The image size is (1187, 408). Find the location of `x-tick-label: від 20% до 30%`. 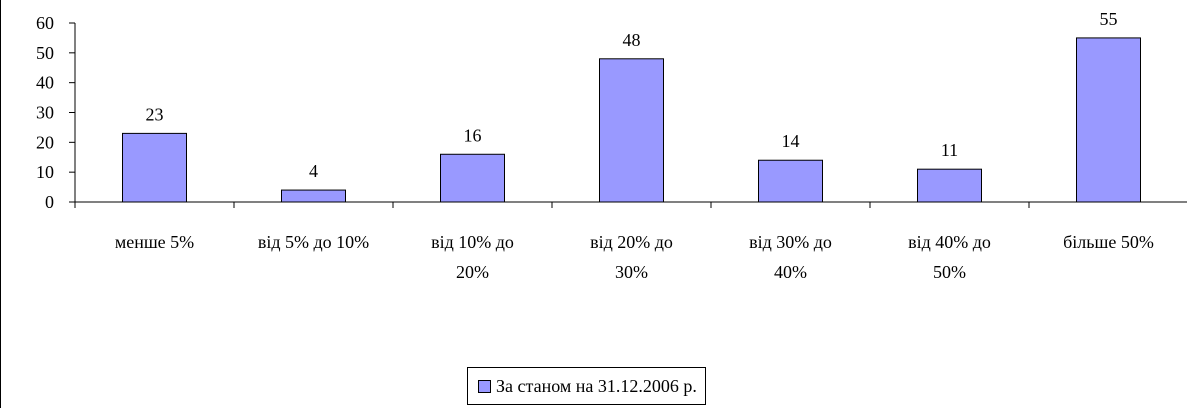

x-tick-label: від 20% до 30% is located at coordinates (631, 257).